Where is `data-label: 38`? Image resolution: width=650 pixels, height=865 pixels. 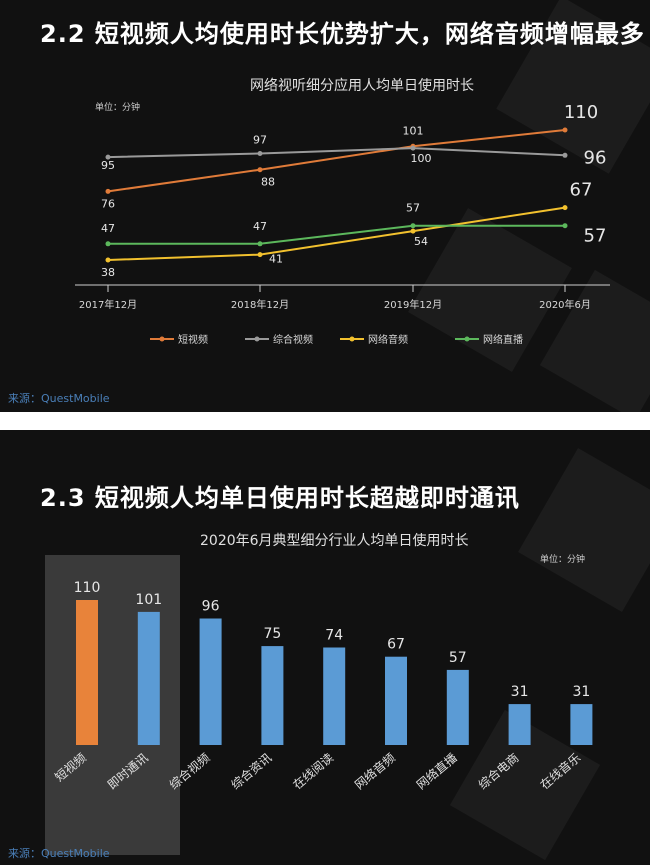 data-label: 38 is located at coordinates (108, 272).